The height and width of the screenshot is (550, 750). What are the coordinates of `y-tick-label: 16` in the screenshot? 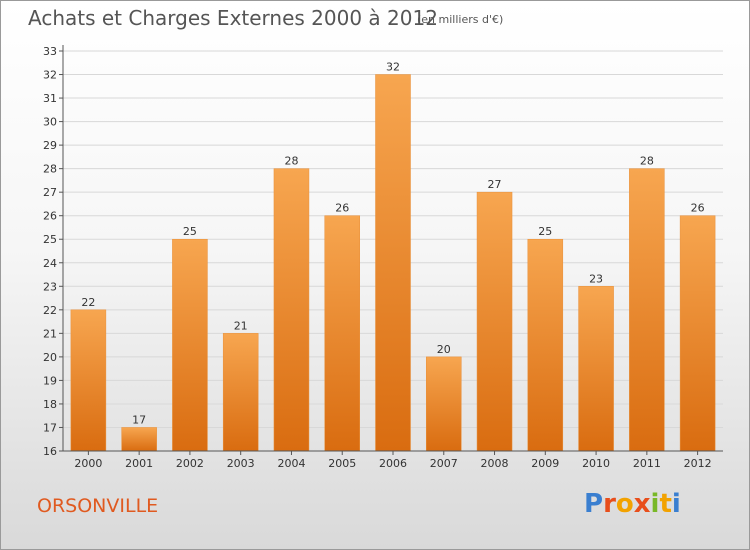 It's located at (50, 451).